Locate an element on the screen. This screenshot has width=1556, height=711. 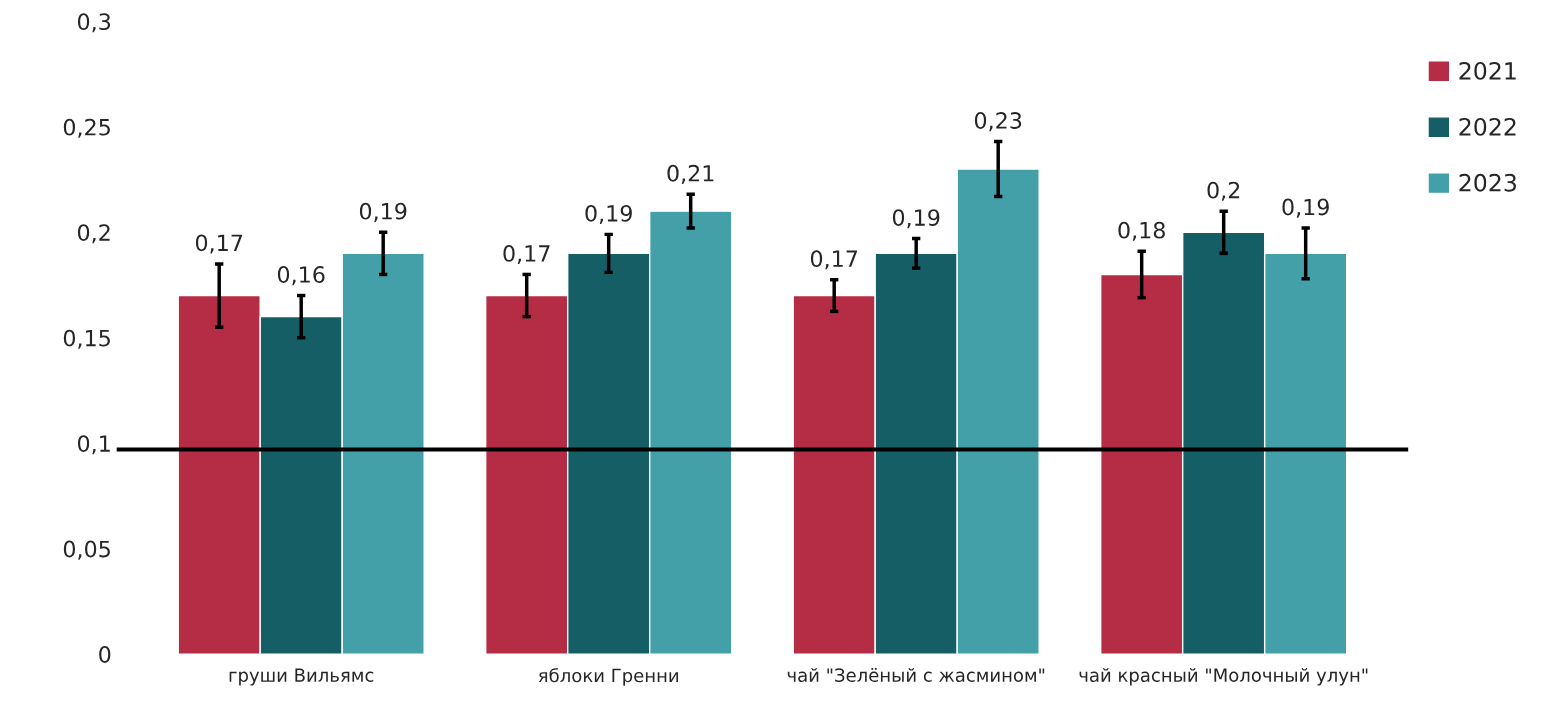
y-tick-label: 0 is located at coordinates (105, 654).